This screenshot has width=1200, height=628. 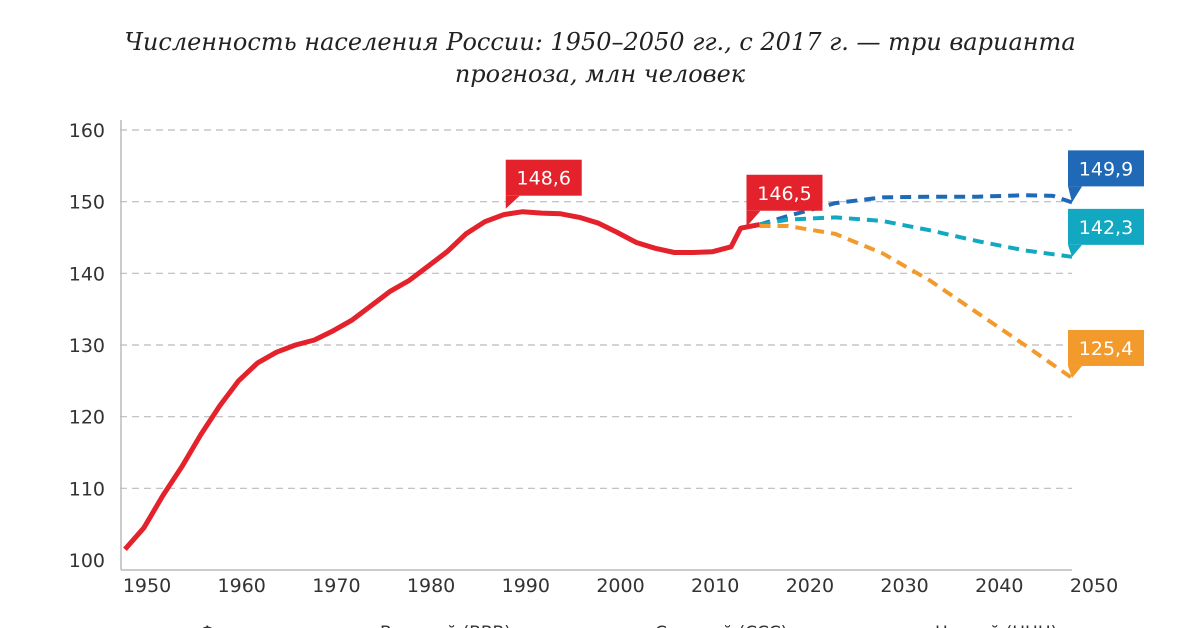 I want to click on y-tick-label: 140, so click(x=87, y=274).